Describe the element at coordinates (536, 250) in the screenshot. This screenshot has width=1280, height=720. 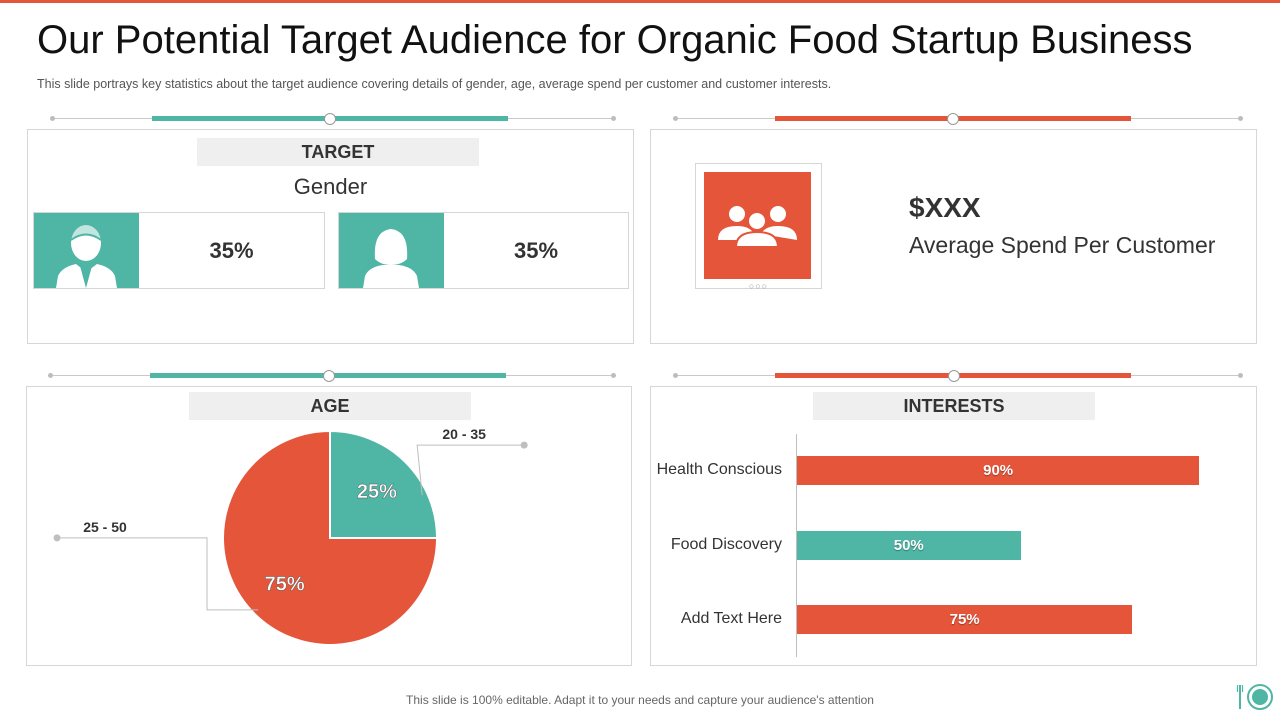
I see `female-percent: 35%` at that location.